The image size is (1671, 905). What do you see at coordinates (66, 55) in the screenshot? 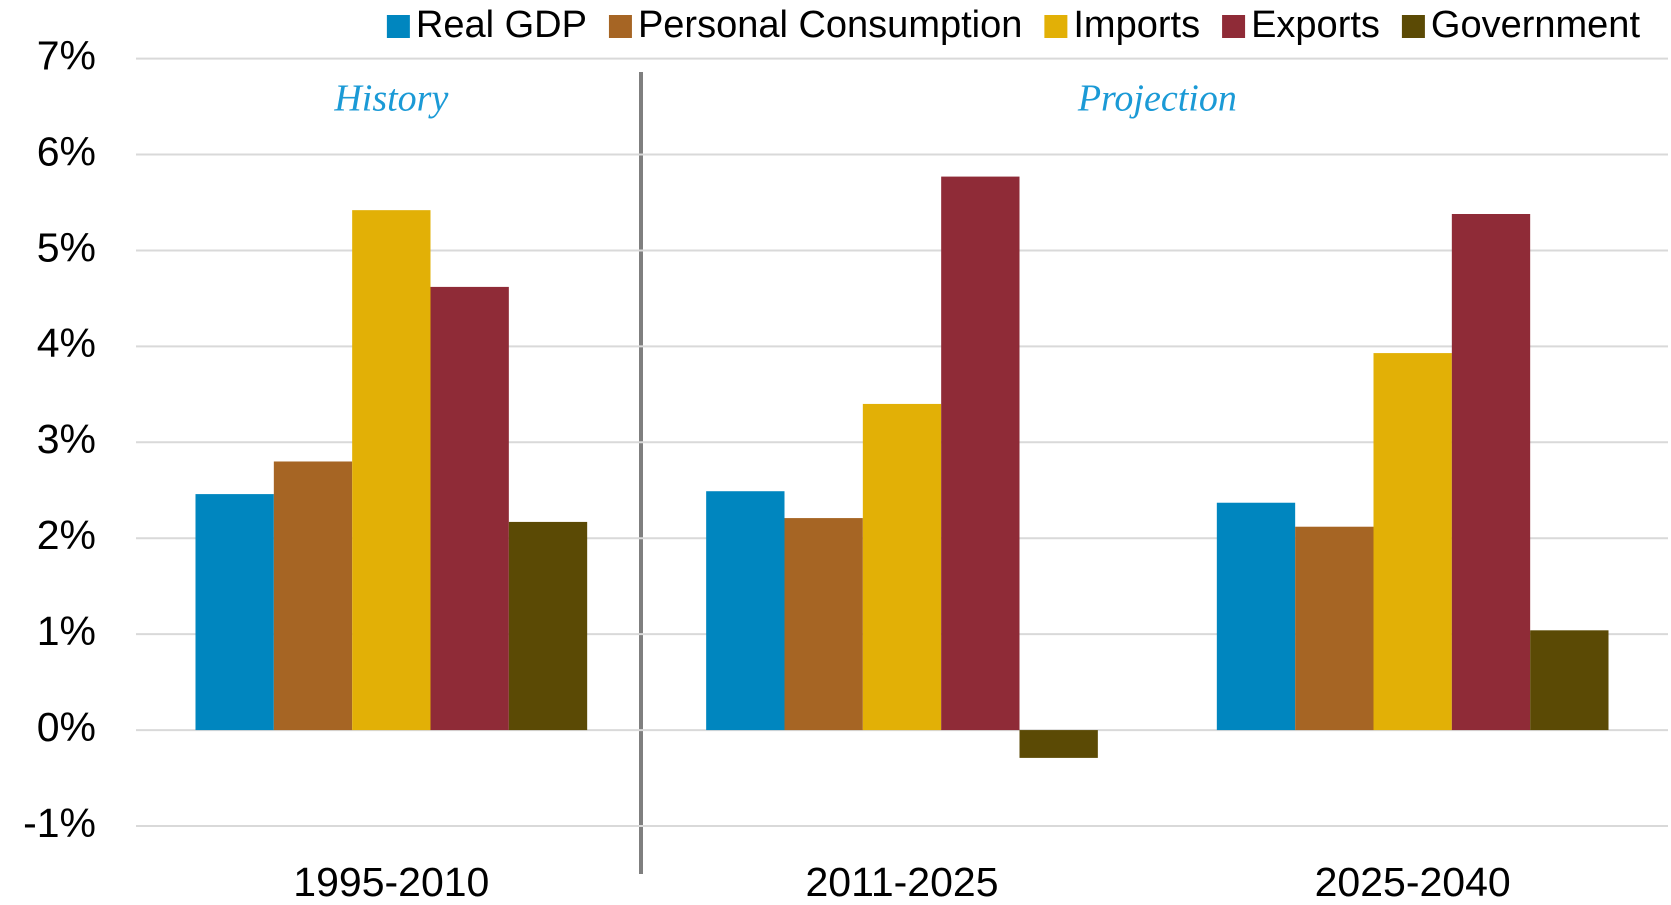
I see `y-tick-label: 7%` at bounding box center [66, 55].